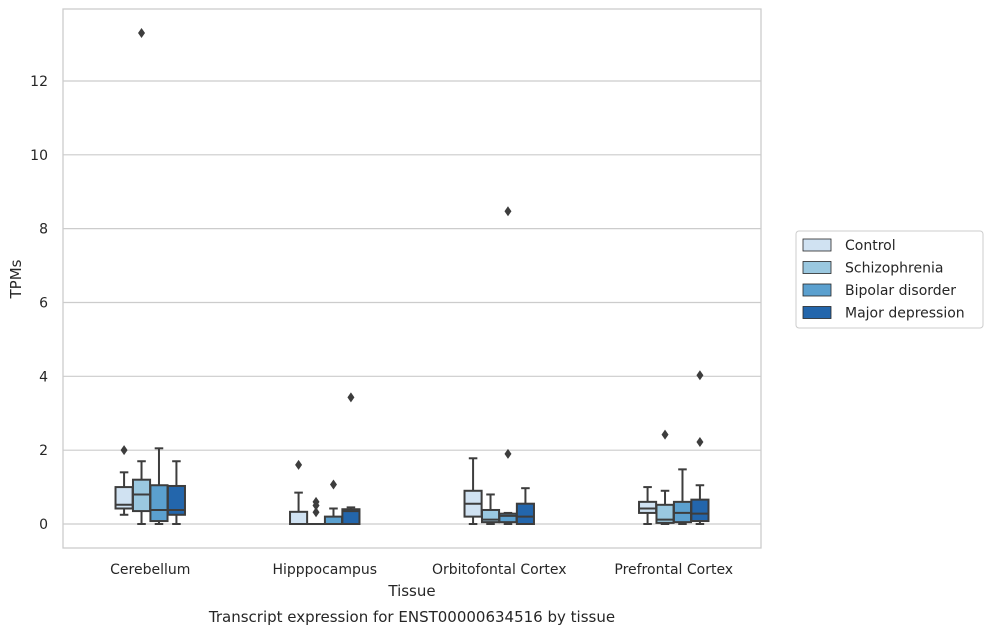  Describe the element at coordinates (150, 570) in the screenshot. I see `x-tick-label: Cerebellum` at that location.